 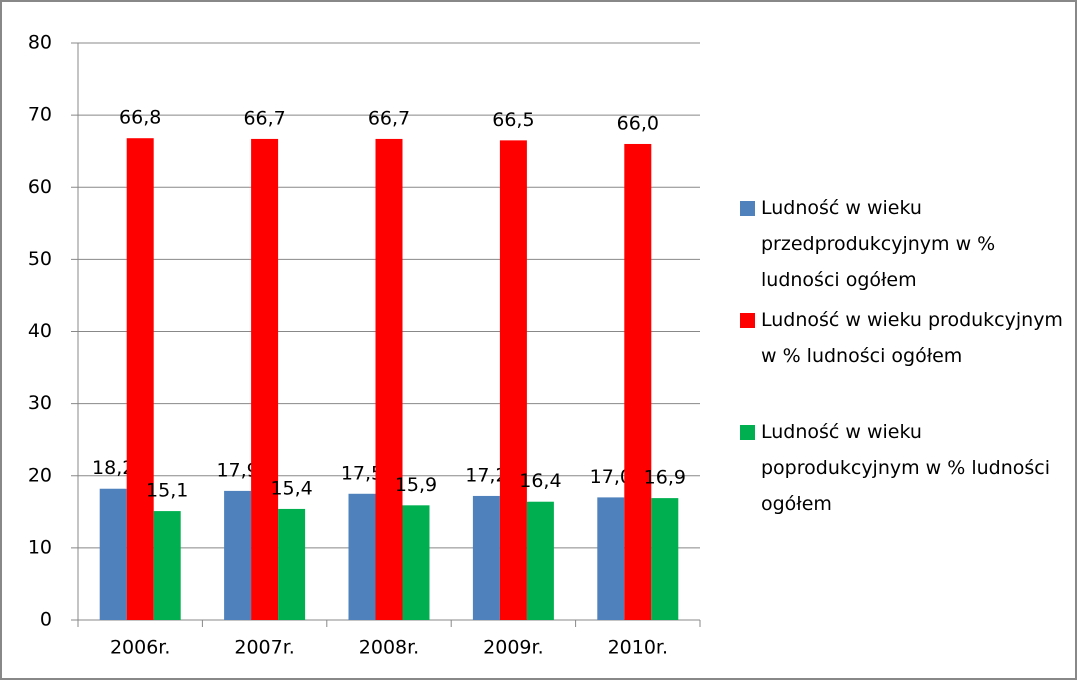 I want to click on x-tick-label: 2006r., so click(x=140, y=648).